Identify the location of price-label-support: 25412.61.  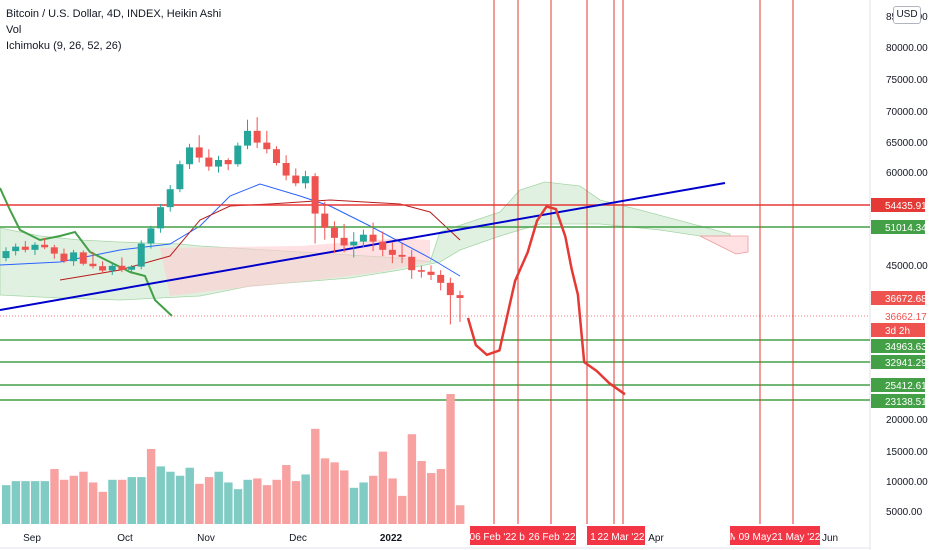
(899, 385).